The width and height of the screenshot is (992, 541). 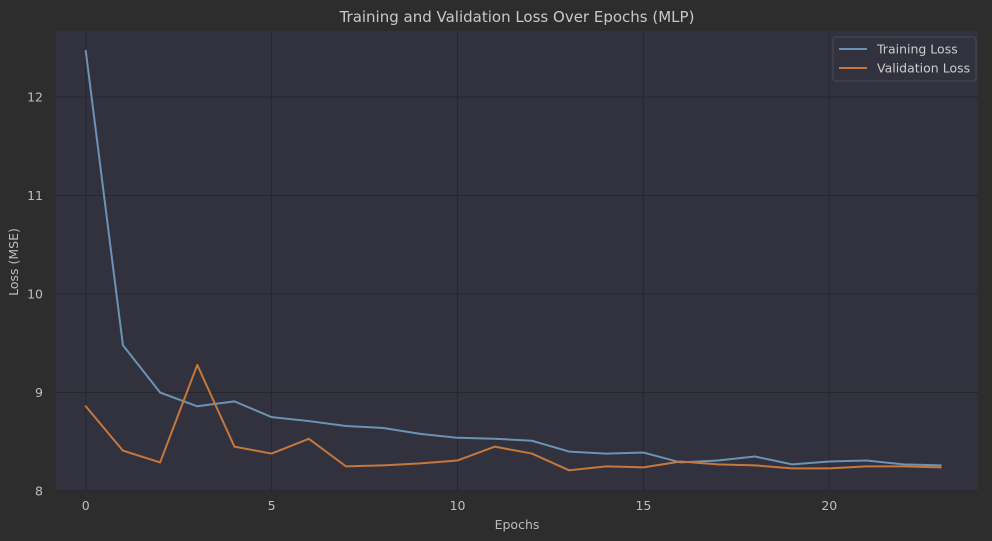 What do you see at coordinates (517, 524) in the screenshot?
I see `x-axis-label: Epochs` at bounding box center [517, 524].